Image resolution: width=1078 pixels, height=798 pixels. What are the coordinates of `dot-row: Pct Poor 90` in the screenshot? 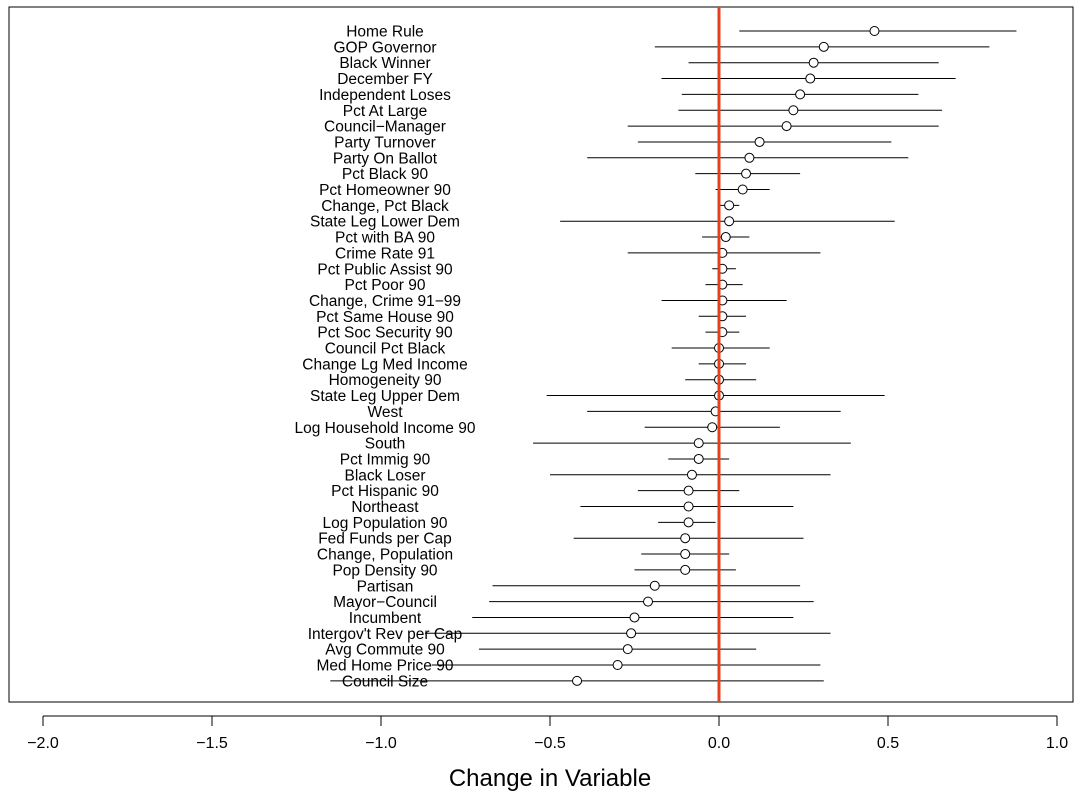 It's located at (544, 285).